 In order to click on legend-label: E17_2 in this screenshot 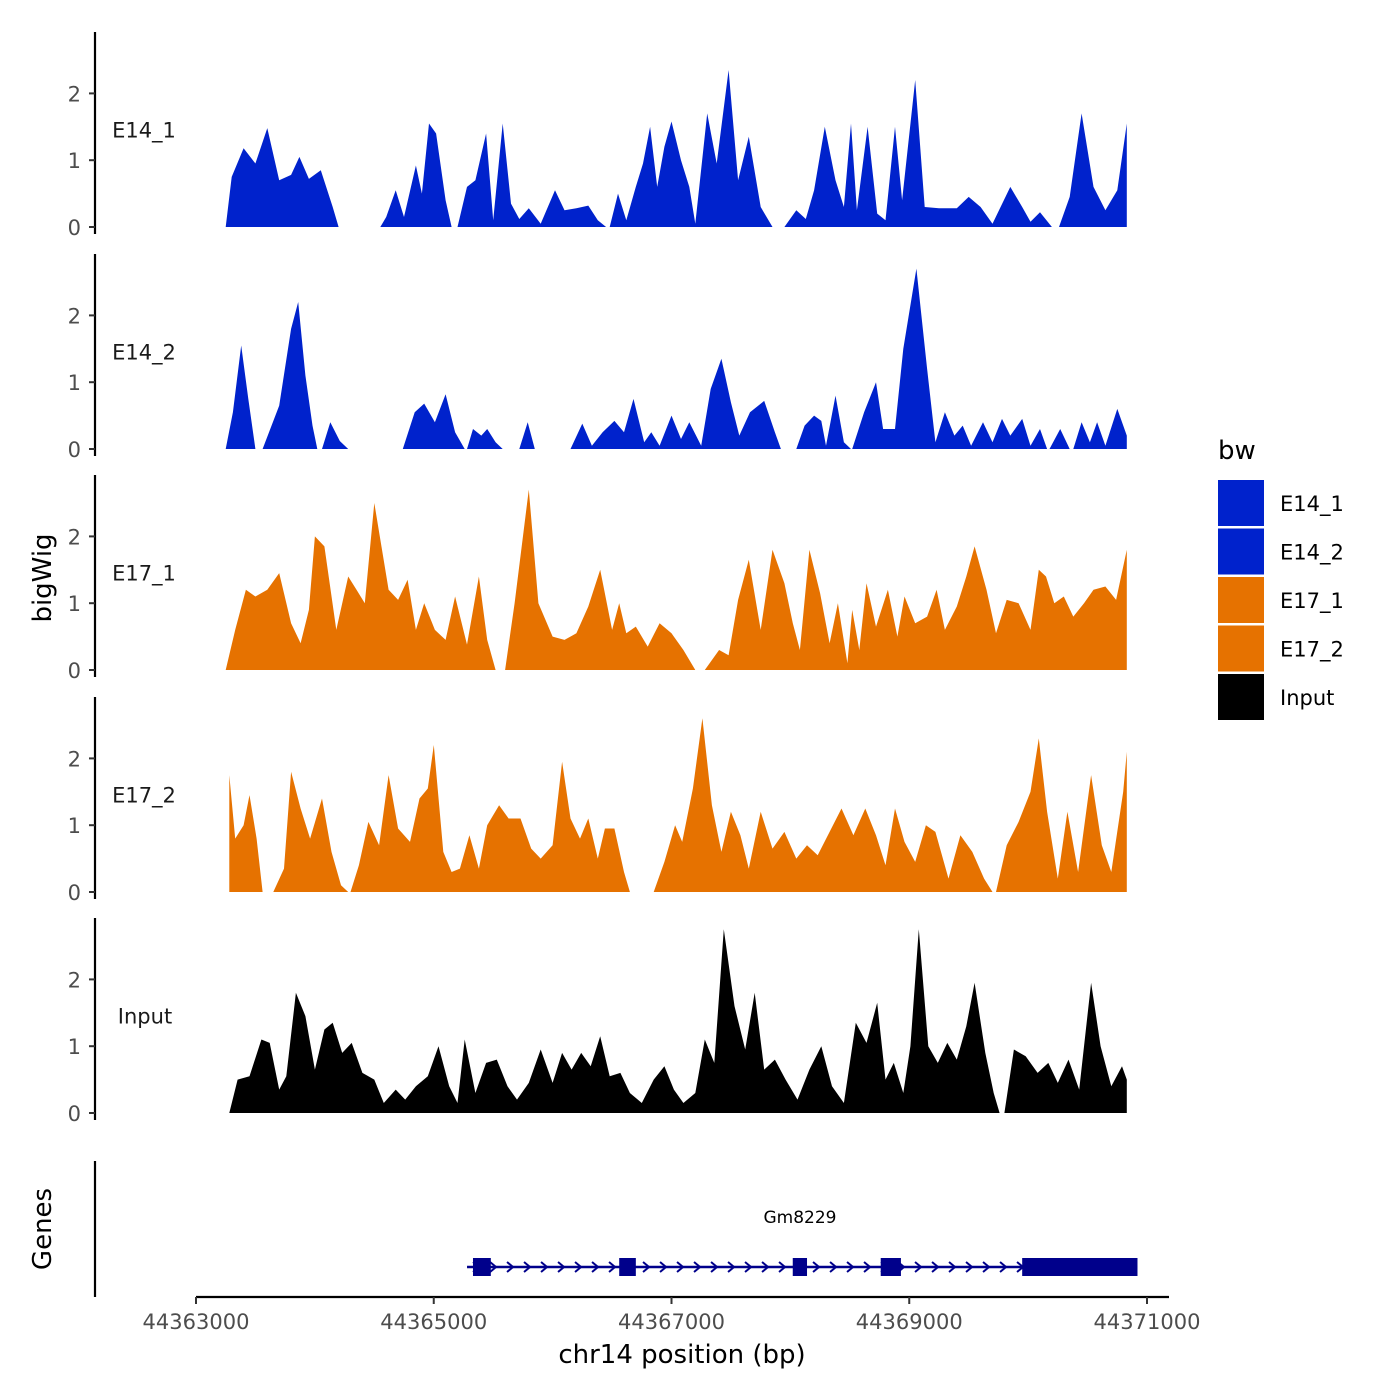, I will do `click(1312, 650)`.